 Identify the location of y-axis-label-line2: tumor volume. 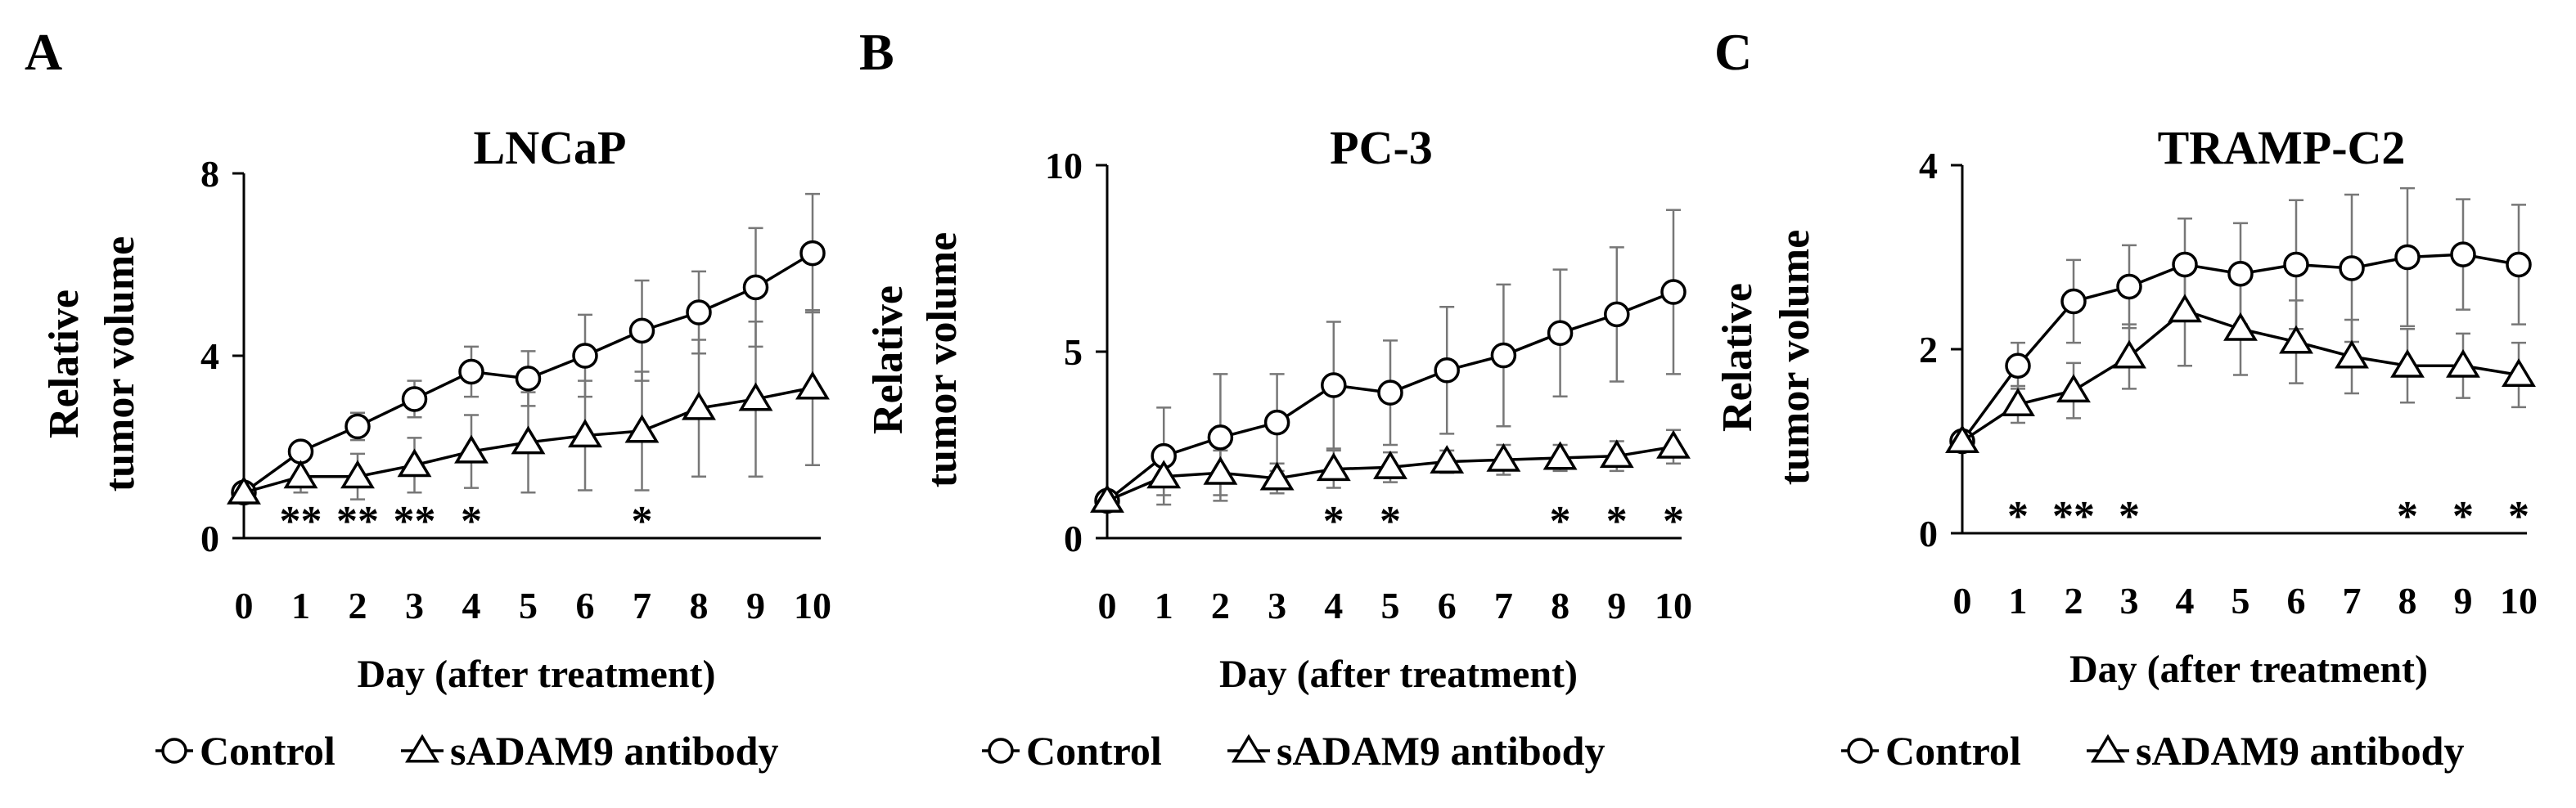
(1795, 357).